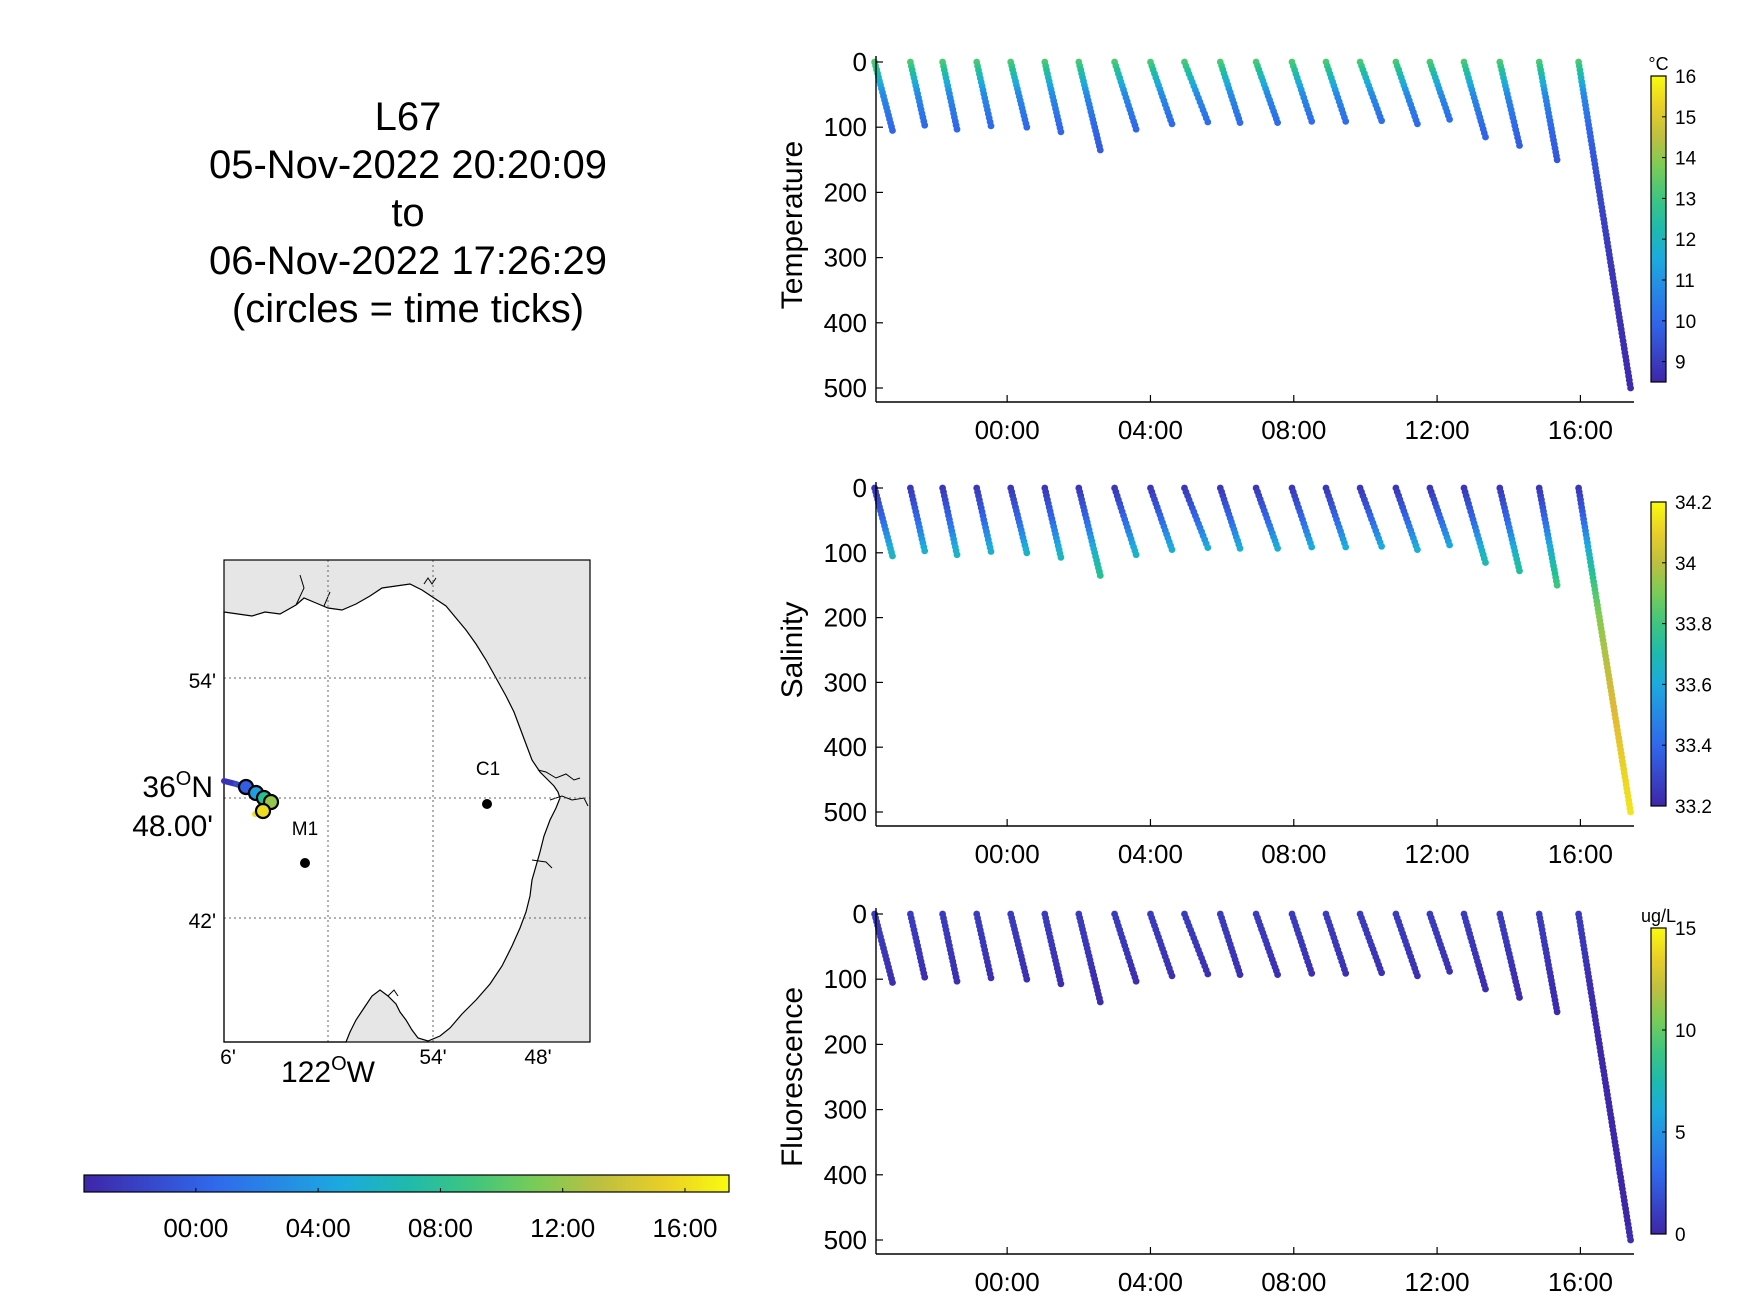 The image size is (1748, 1312). What do you see at coordinates (1685, 322) in the screenshot?
I see `colorbar-tick-label: 10` at bounding box center [1685, 322].